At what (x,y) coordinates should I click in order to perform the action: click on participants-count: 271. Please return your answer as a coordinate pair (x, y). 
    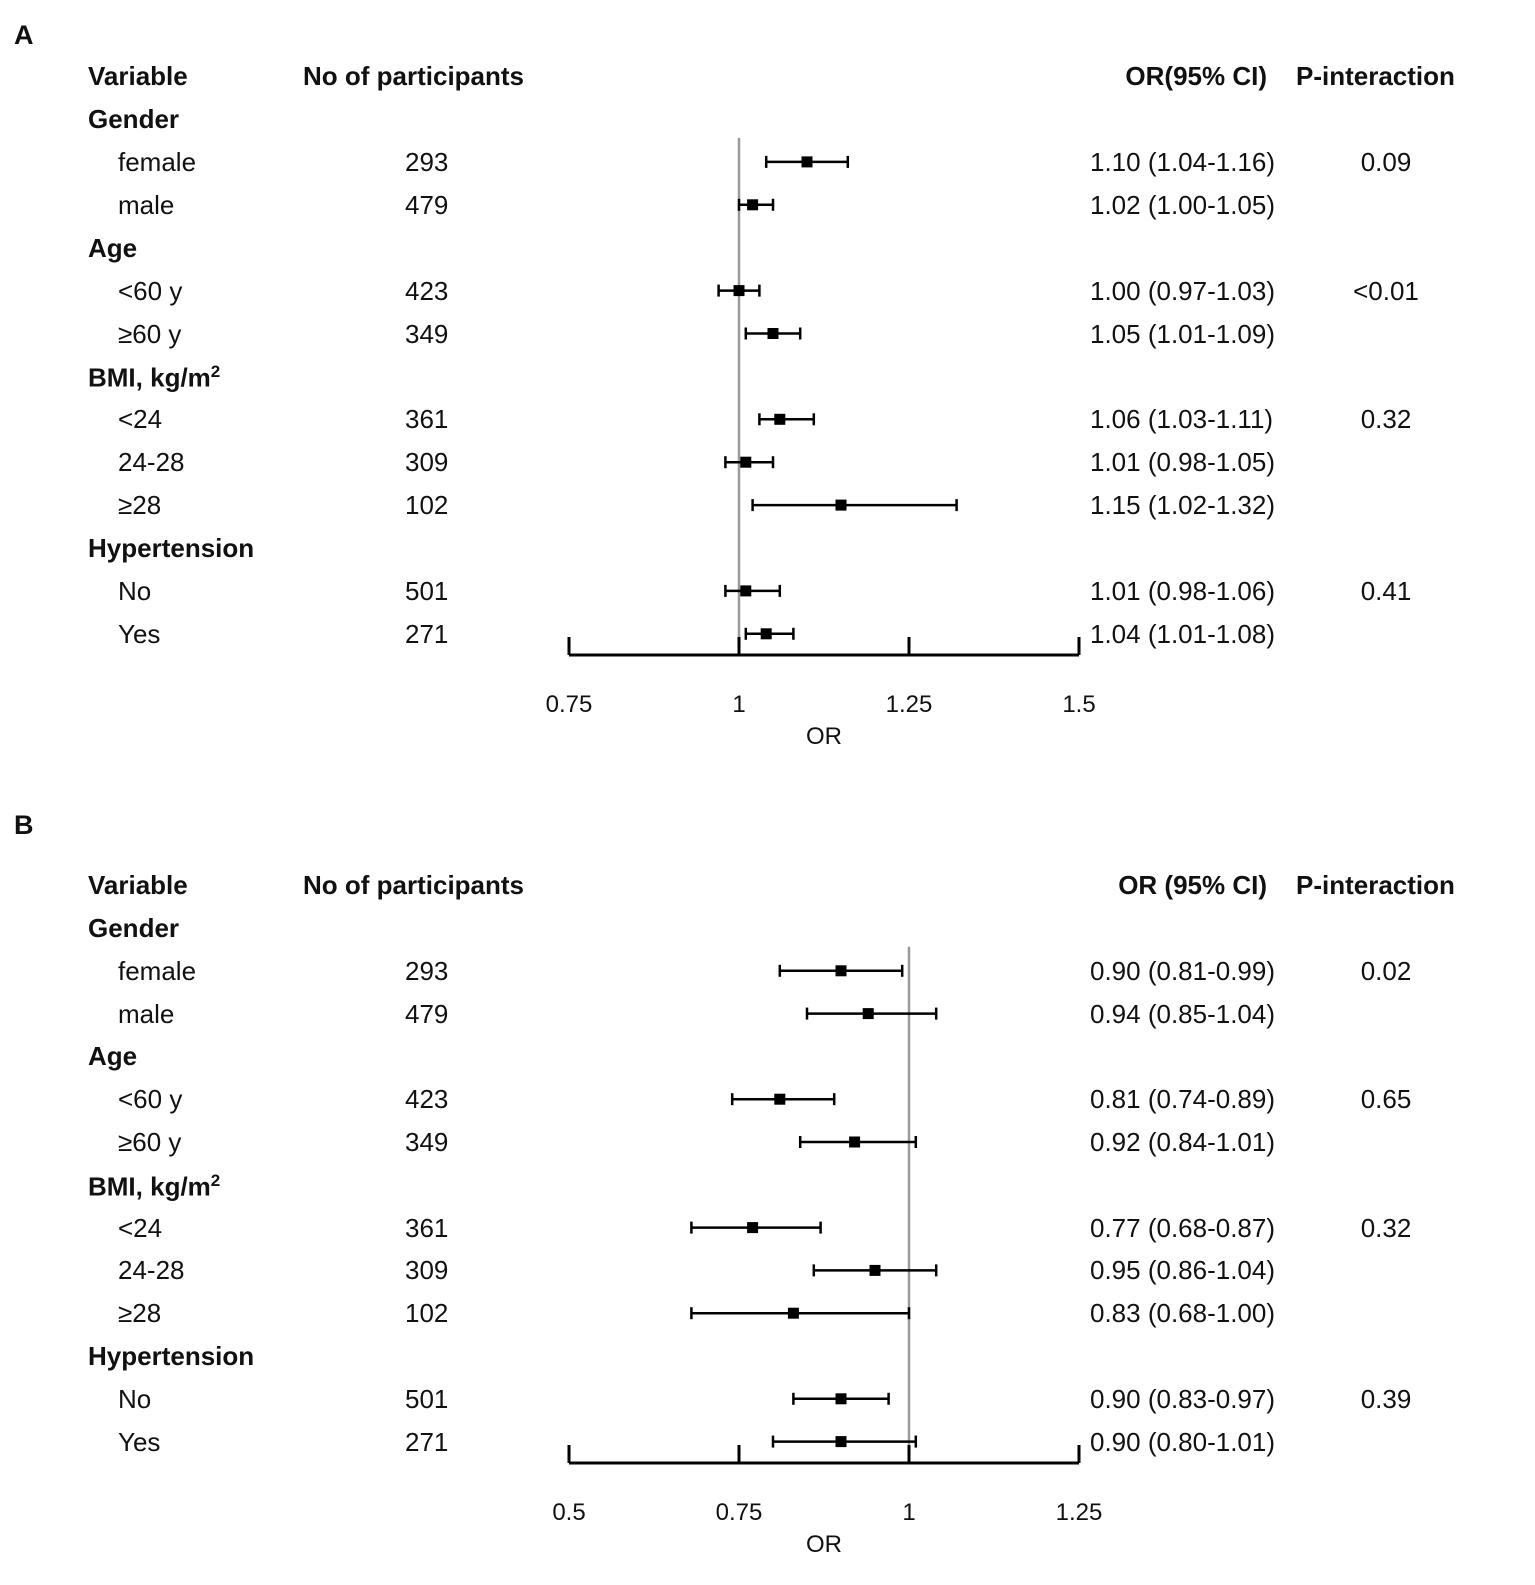
    Looking at the image, I should click on (427, 633).